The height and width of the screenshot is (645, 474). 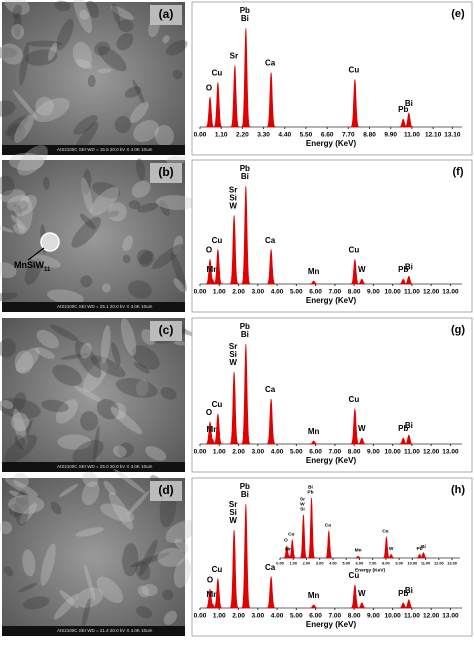 I want to click on arrow, so click(x=36, y=254).